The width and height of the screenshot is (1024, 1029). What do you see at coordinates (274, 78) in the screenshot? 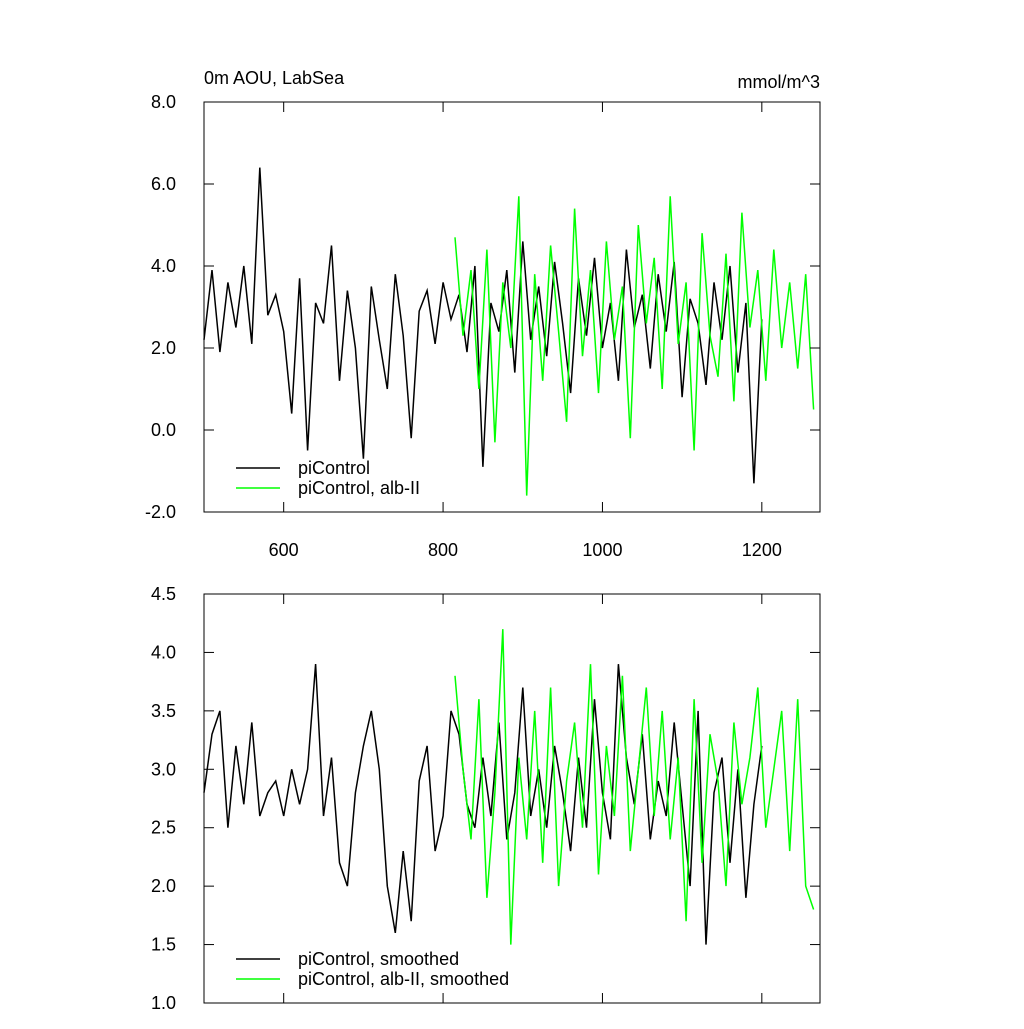
I see `chart-title: 0m AOU, LabSea` at bounding box center [274, 78].